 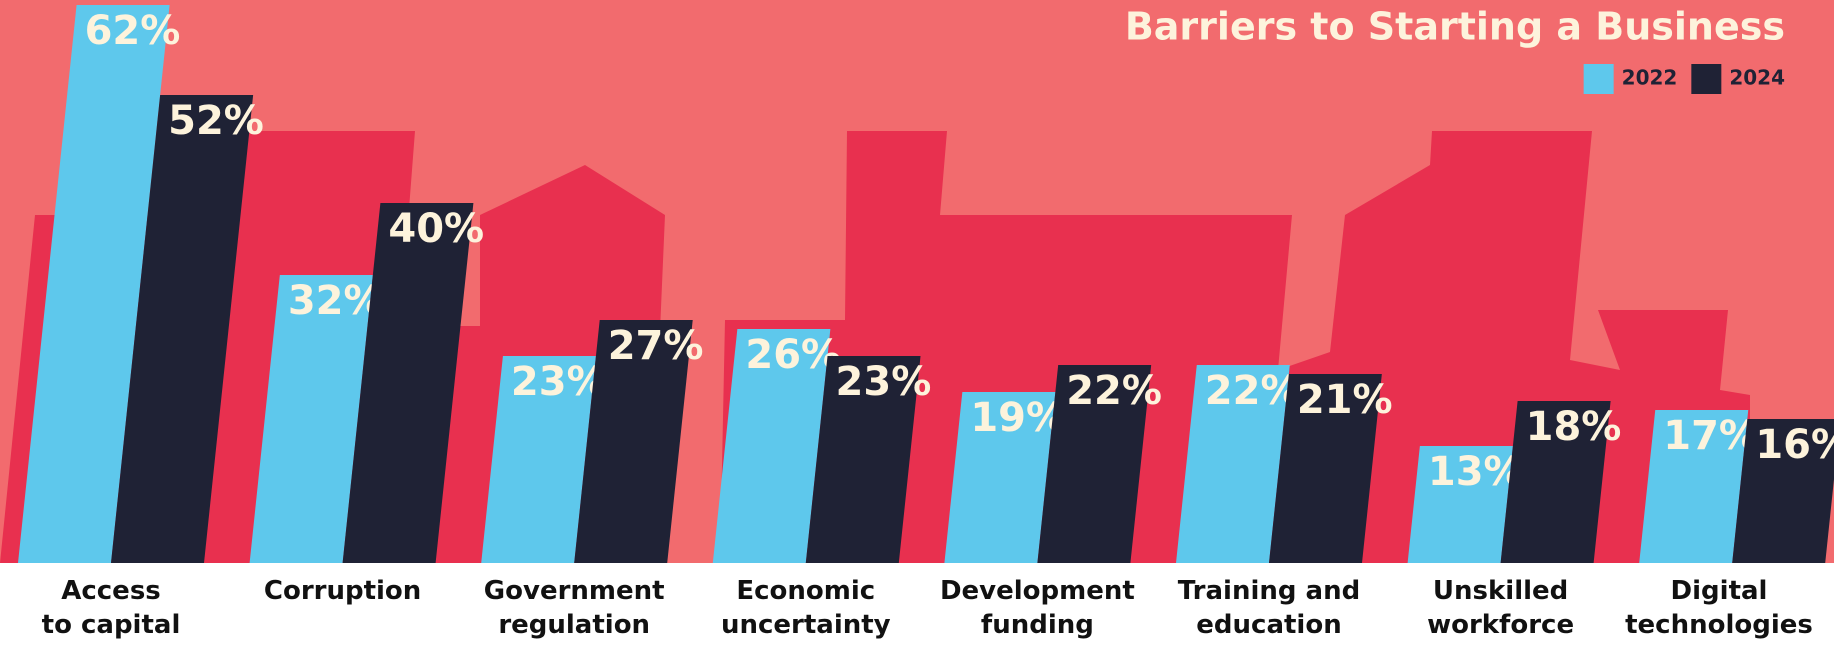 I want to click on value-label: 16%, so click(x=1794, y=445).